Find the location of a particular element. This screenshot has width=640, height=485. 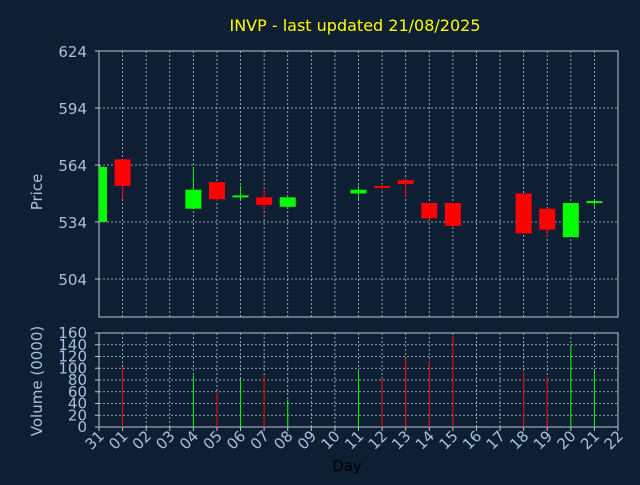

x-tick-label: 21 is located at coordinates (590, 440).